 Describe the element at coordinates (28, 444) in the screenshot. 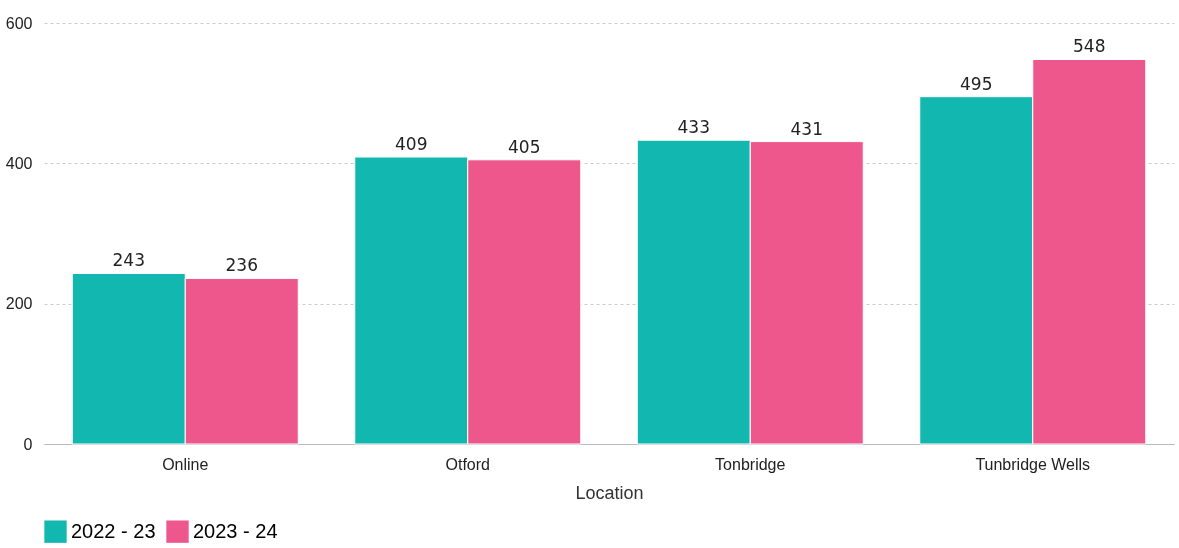

I see `y-tick-label: 0` at that location.